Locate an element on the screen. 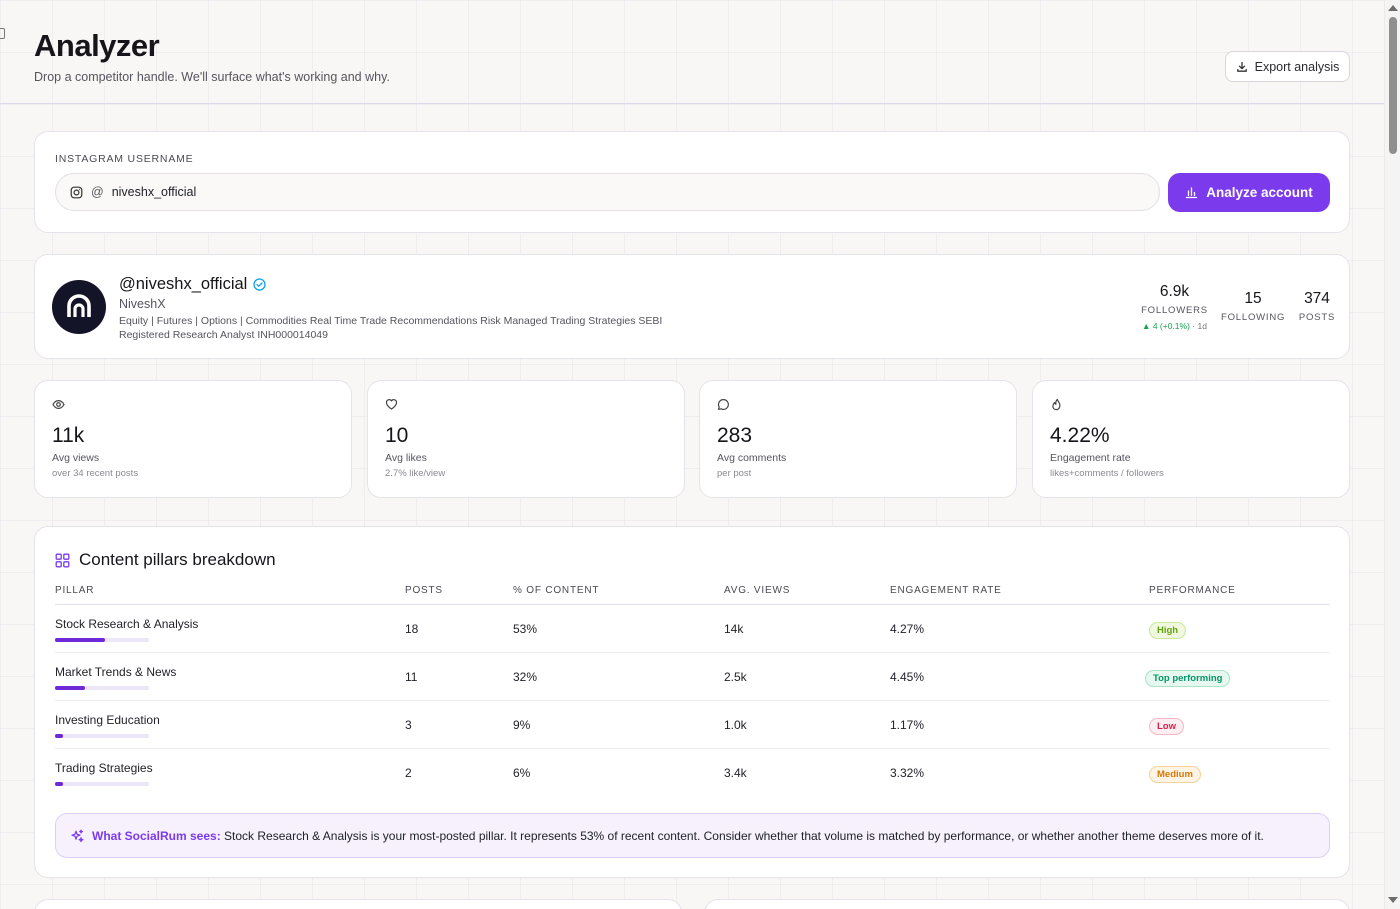  following-count: 15 is located at coordinates (1253, 298).